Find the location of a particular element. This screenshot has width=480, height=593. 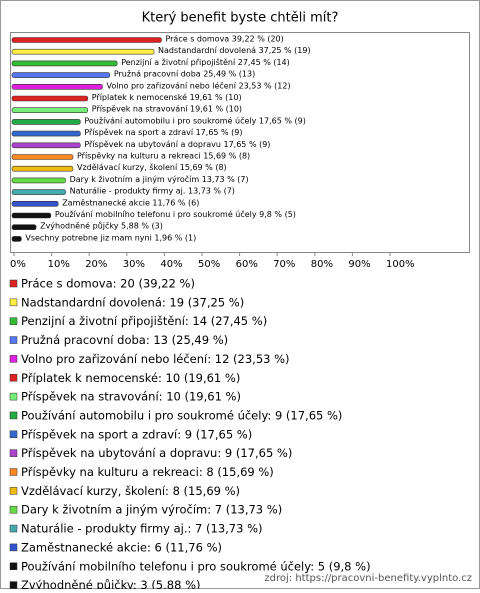

chart-title: Který benefit byste chtěli mít? is located at coordinates (240, 18).